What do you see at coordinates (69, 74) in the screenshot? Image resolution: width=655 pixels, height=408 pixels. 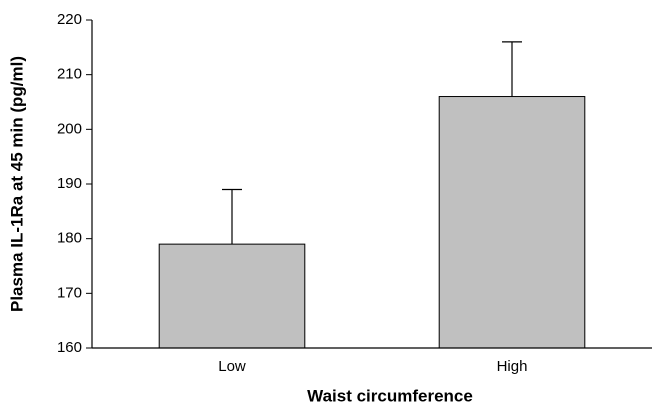 I see `y-tick-label: 210` at bounding box center [69, 74].